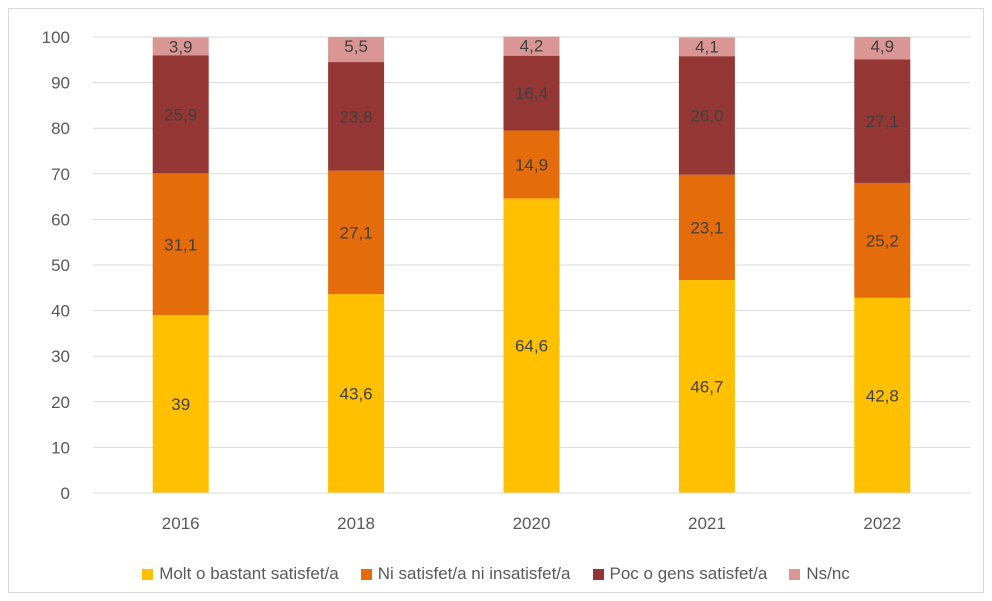  I want to click on data-label: 23,8, so click(356, 116).